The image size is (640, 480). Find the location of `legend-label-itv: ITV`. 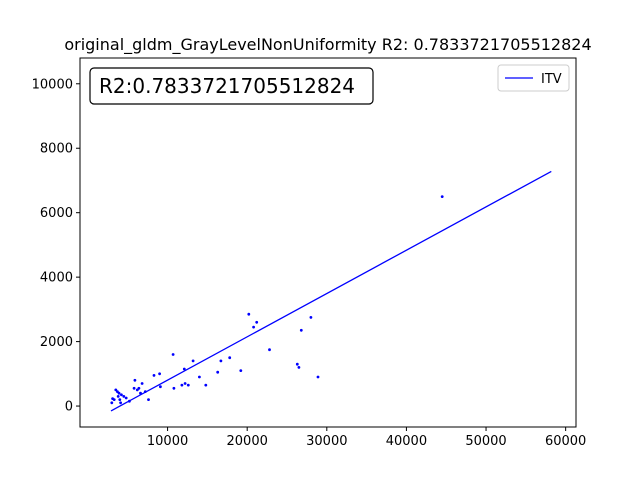

legend-label-itv: ITV is located at coordinates (551, 79).